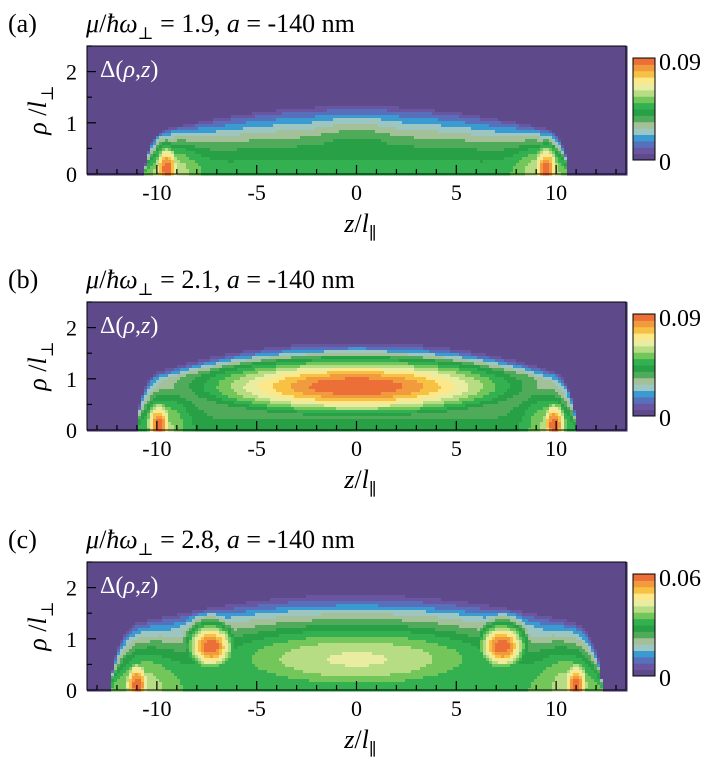 This screenshot has width=706, height=759. I want to click on chart-title: μ/ħω⊥ = 1.9, a = -140 nm, so click(220, 26).